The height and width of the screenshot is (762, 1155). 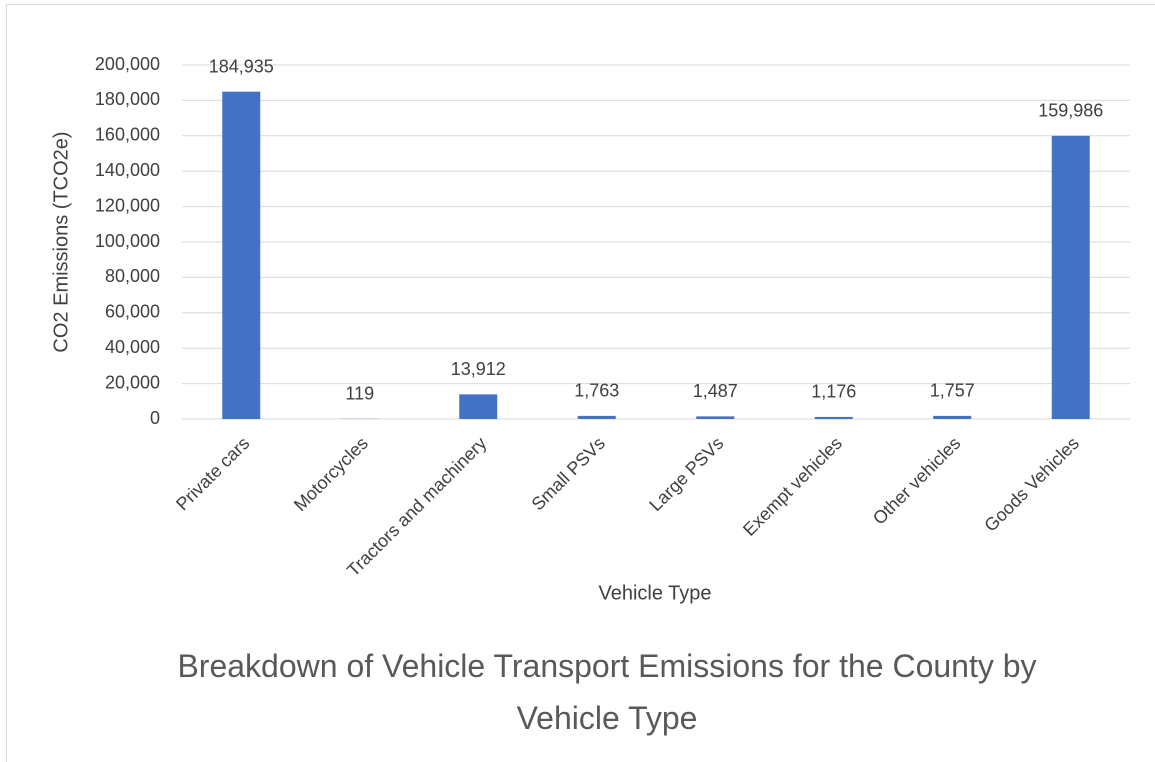 What do you see at coordinates (359, 394) in the screenshot?
I see `data-label: 119` at bounding box center [359, 394].